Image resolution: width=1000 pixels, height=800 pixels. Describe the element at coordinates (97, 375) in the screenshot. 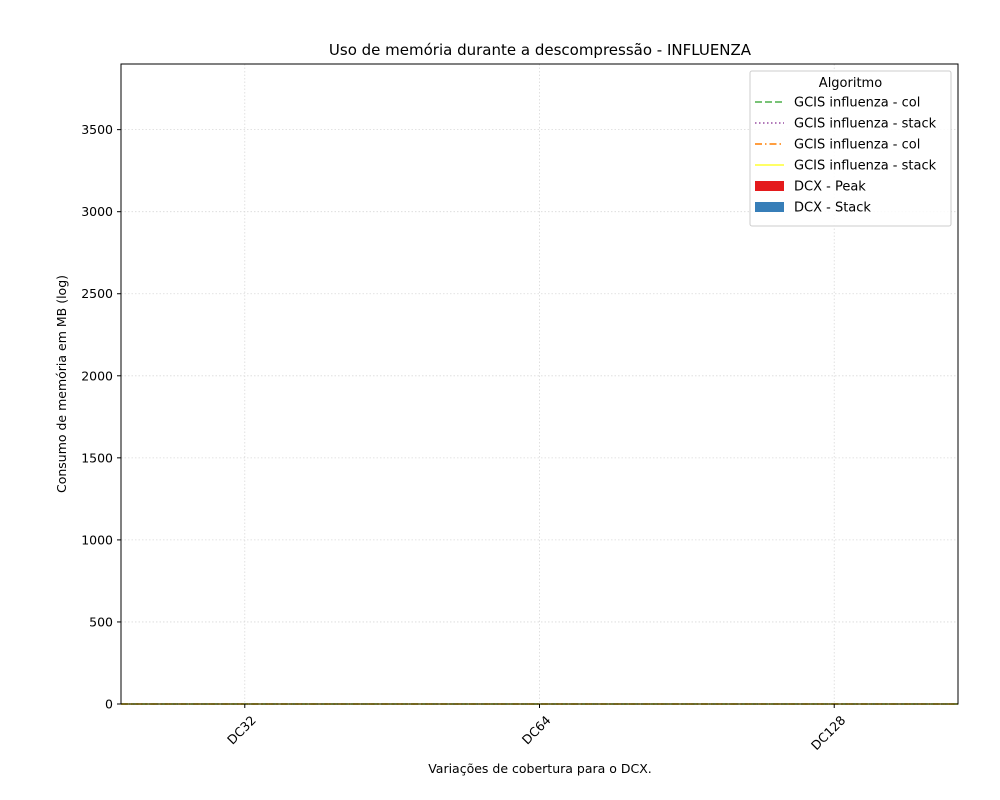

I see `y-tick-label: 2000` at that location.